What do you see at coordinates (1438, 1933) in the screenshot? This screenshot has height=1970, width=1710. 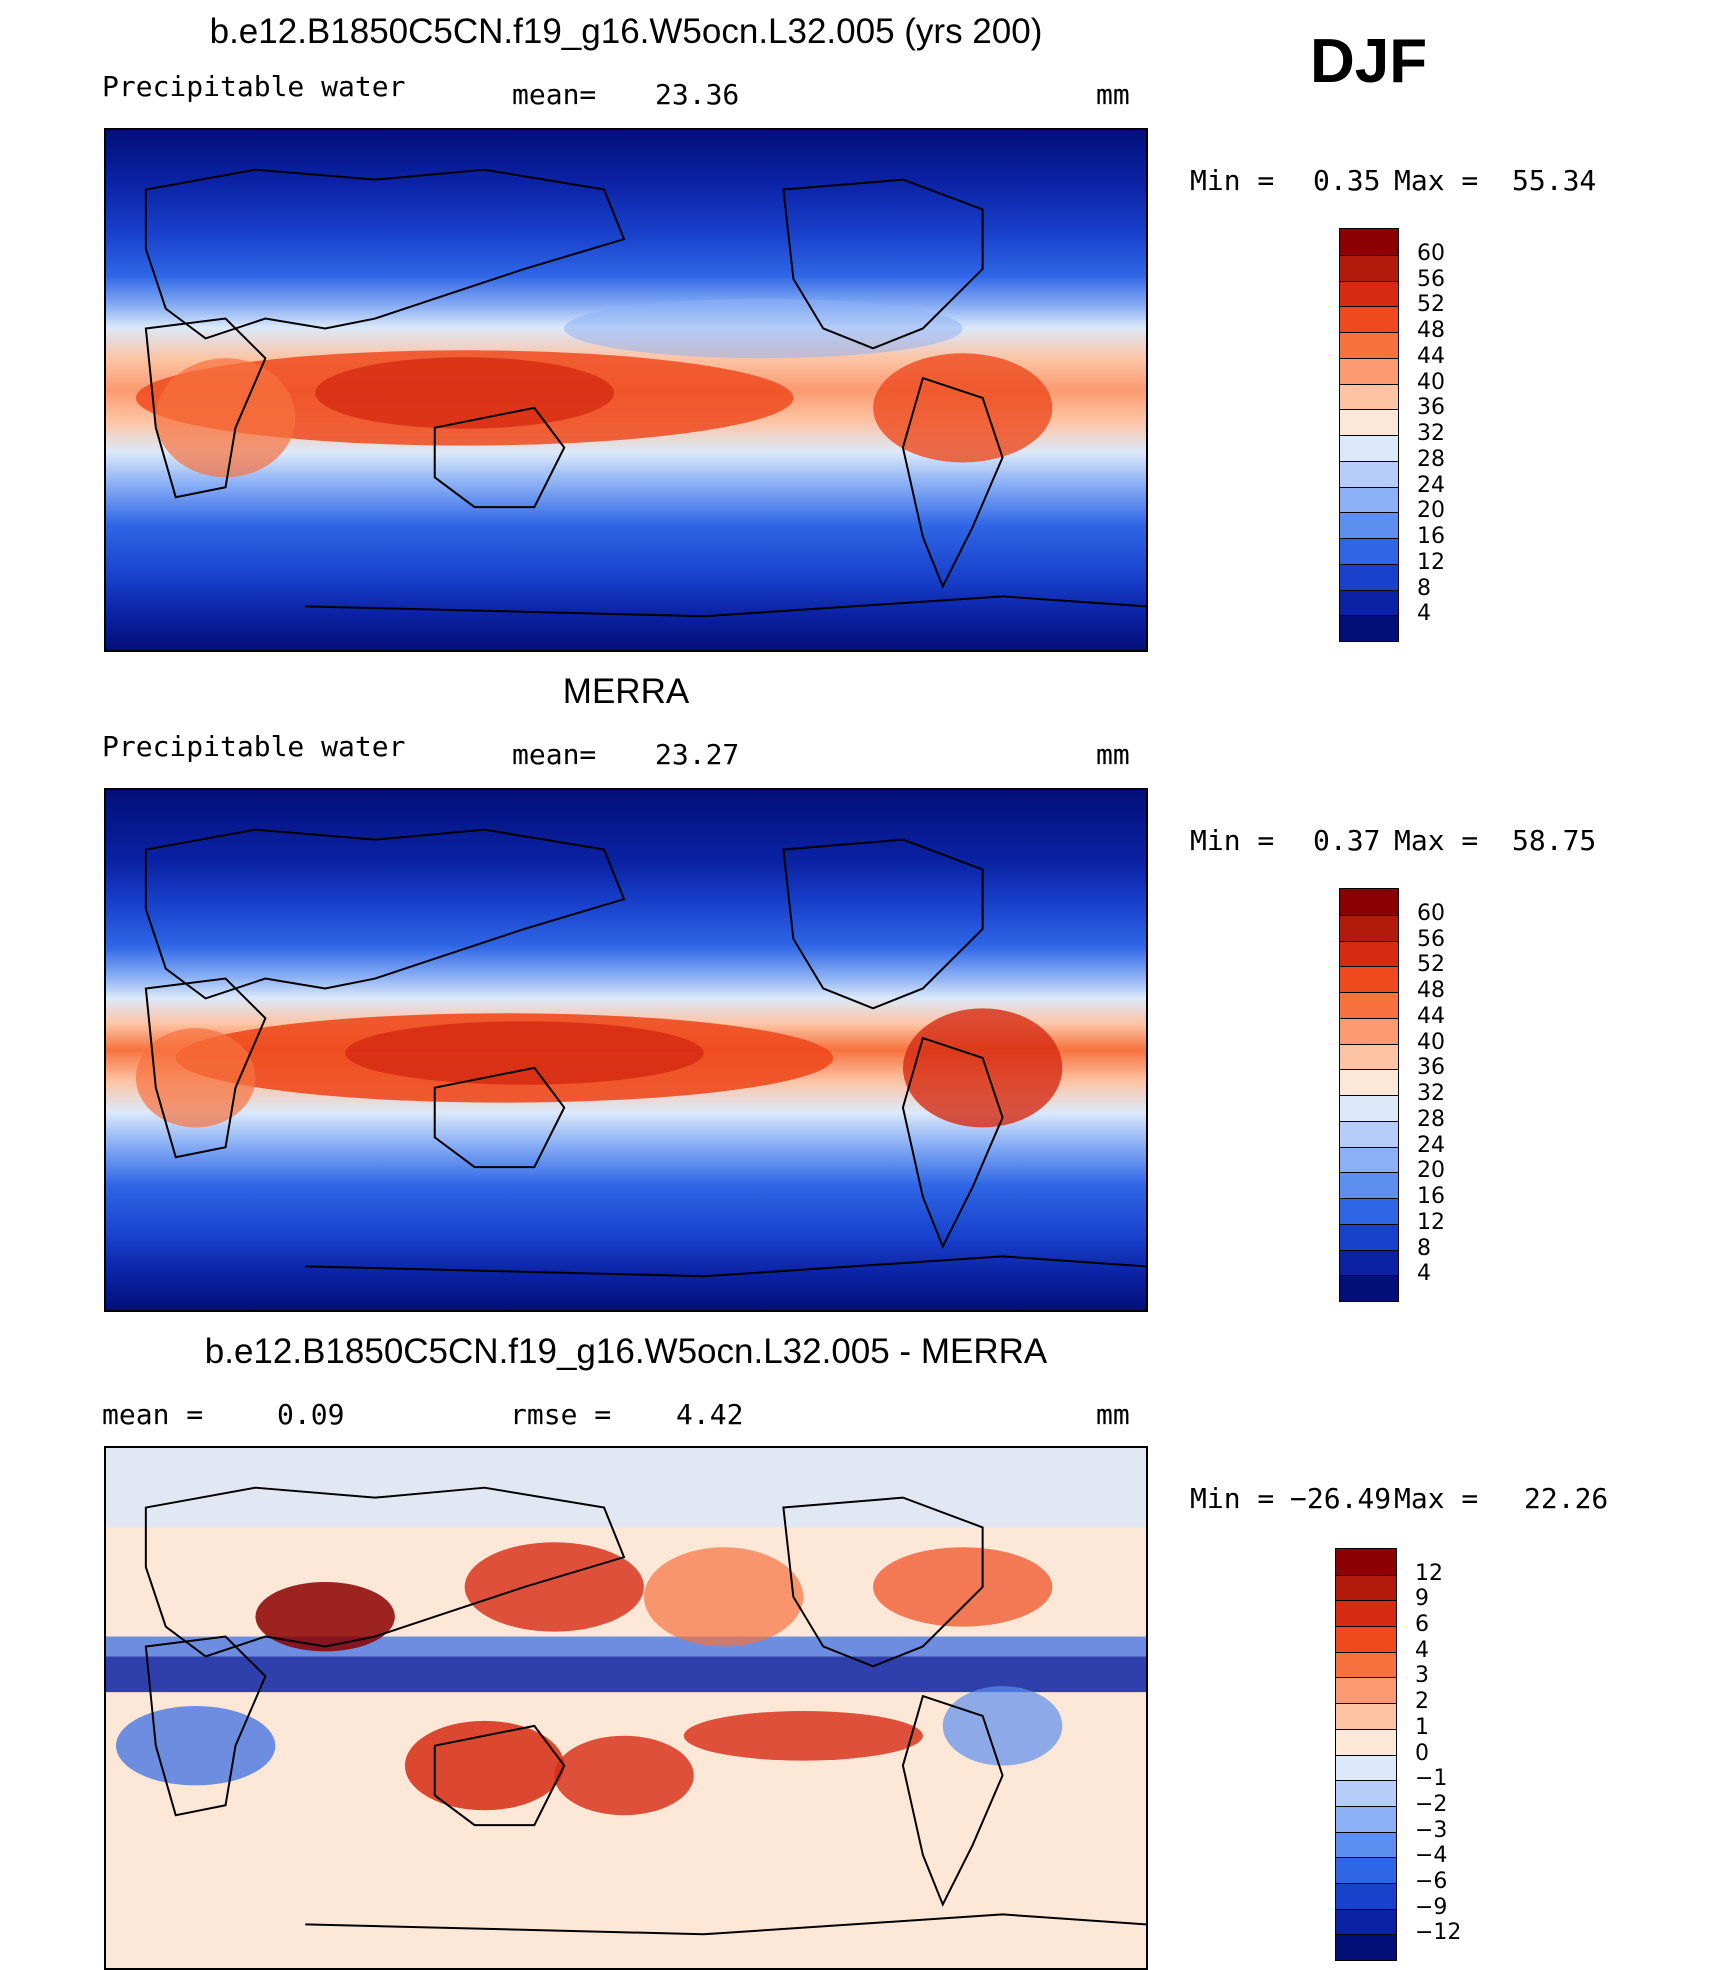 I see `colorbar-tick-label: −12` at bounding box center [1438, 1933].